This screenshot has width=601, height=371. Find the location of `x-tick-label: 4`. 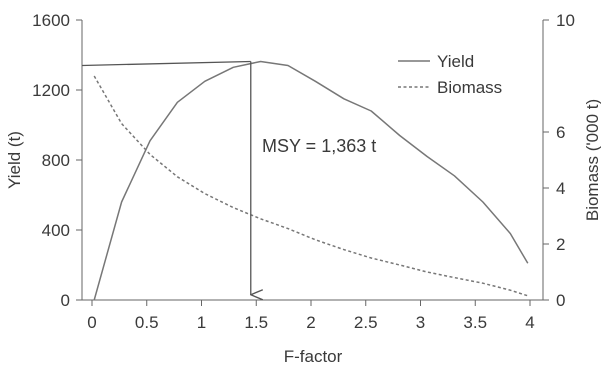

x-tick-label: 4 is located at coordinates (529, 322).